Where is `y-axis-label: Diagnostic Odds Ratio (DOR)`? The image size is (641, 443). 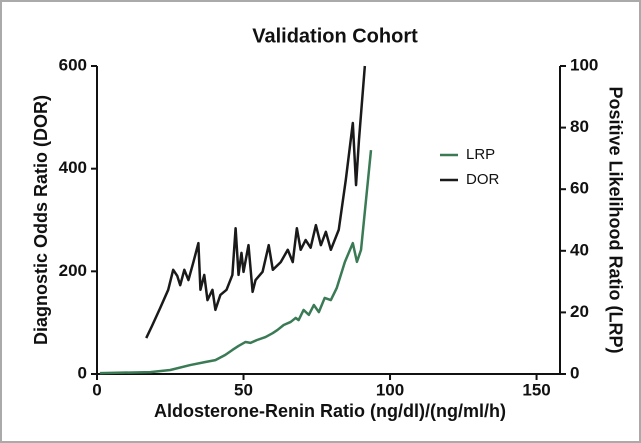 y-axis-label: Diagnostic Odds Ratio (DOR) is located at coordinates (41, 220).